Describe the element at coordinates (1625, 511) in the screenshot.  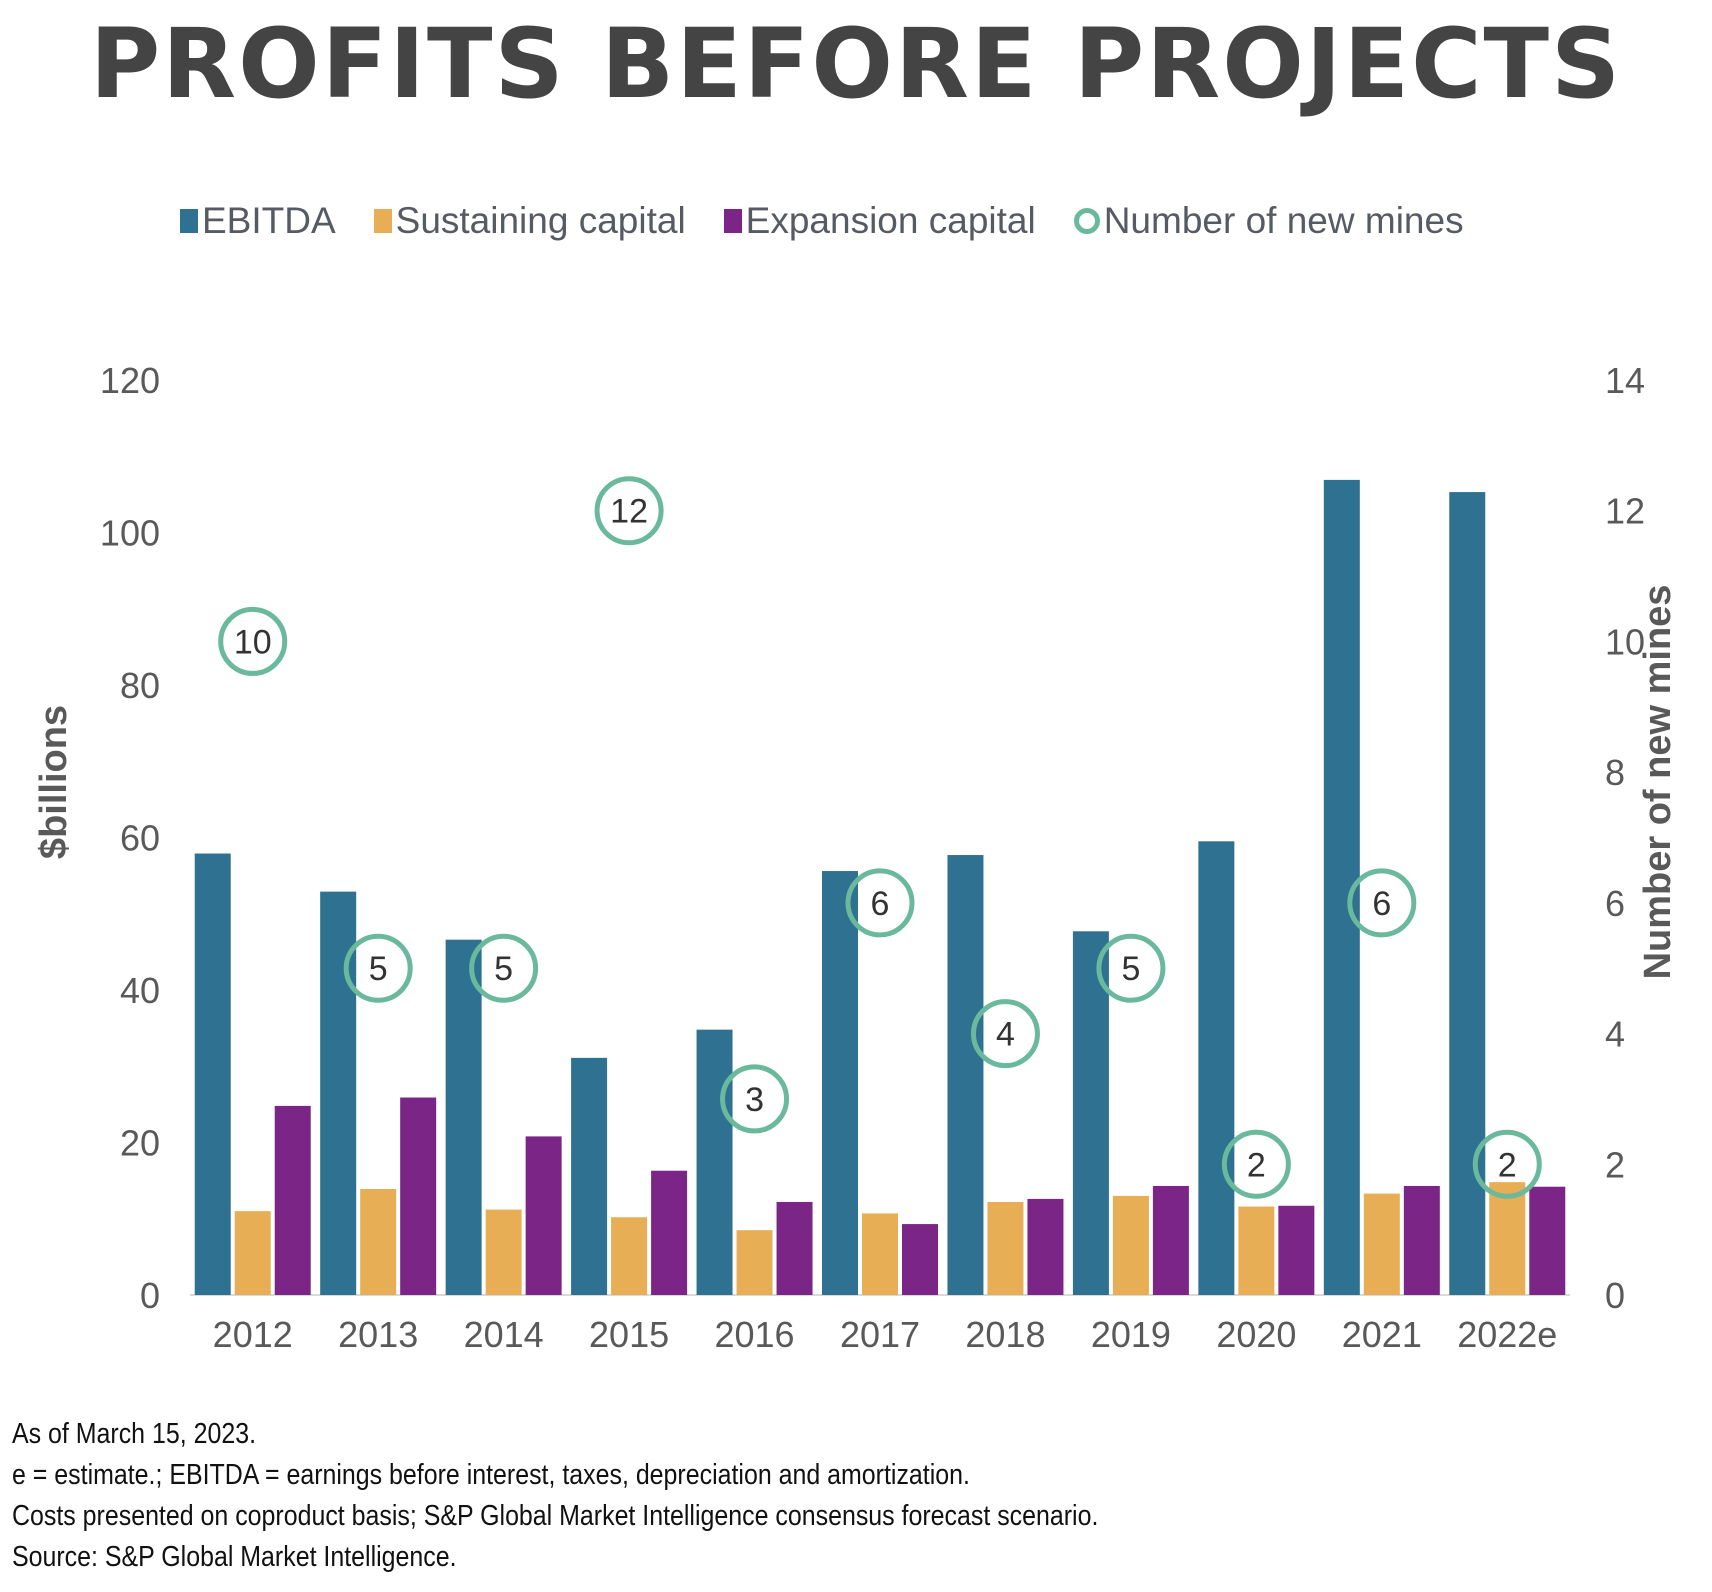
I see `y2-tick-label: 12` at that location.